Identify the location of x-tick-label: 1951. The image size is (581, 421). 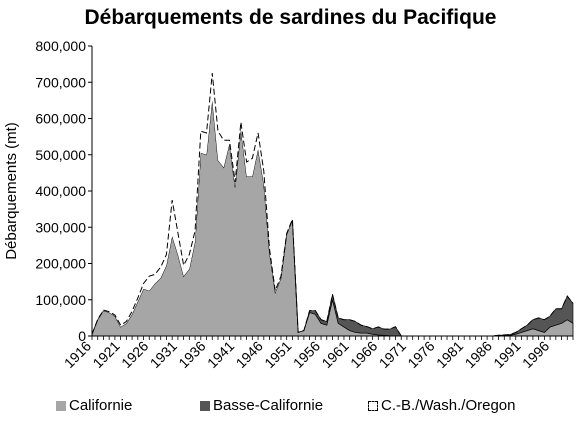
(277, 354).